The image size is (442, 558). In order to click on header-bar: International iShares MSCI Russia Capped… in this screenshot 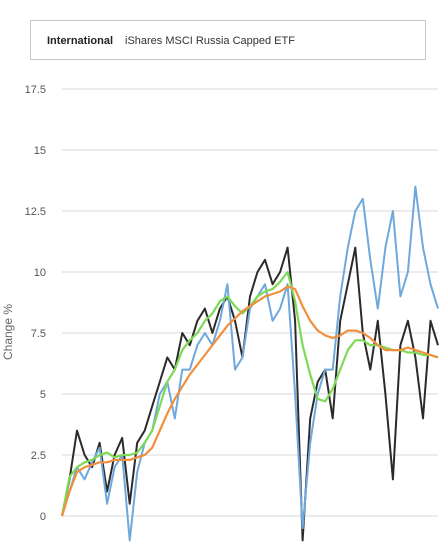, I will do `click(228, 40)`.